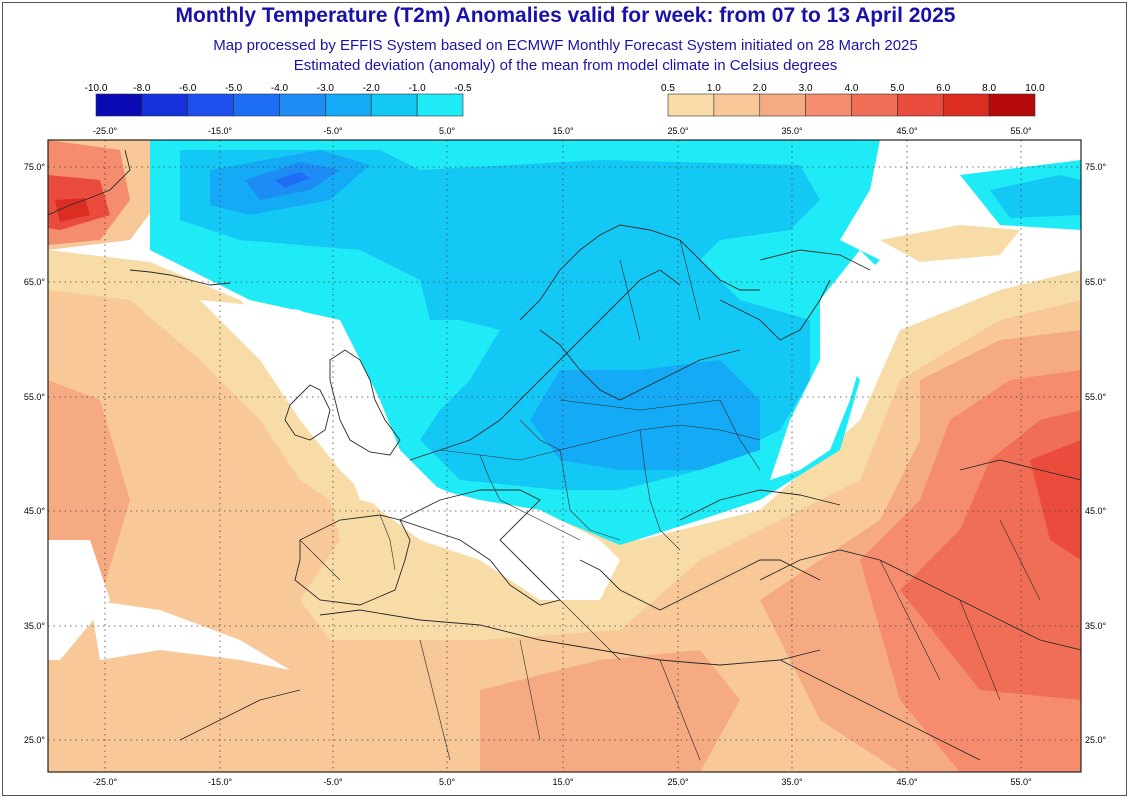 The height and width of the screenshot is (800, 1131). What do you see at coordinates (72, 210) in the screenshot?
I see `anomaly-region-greenland-max` at bounding box center [72, 210].